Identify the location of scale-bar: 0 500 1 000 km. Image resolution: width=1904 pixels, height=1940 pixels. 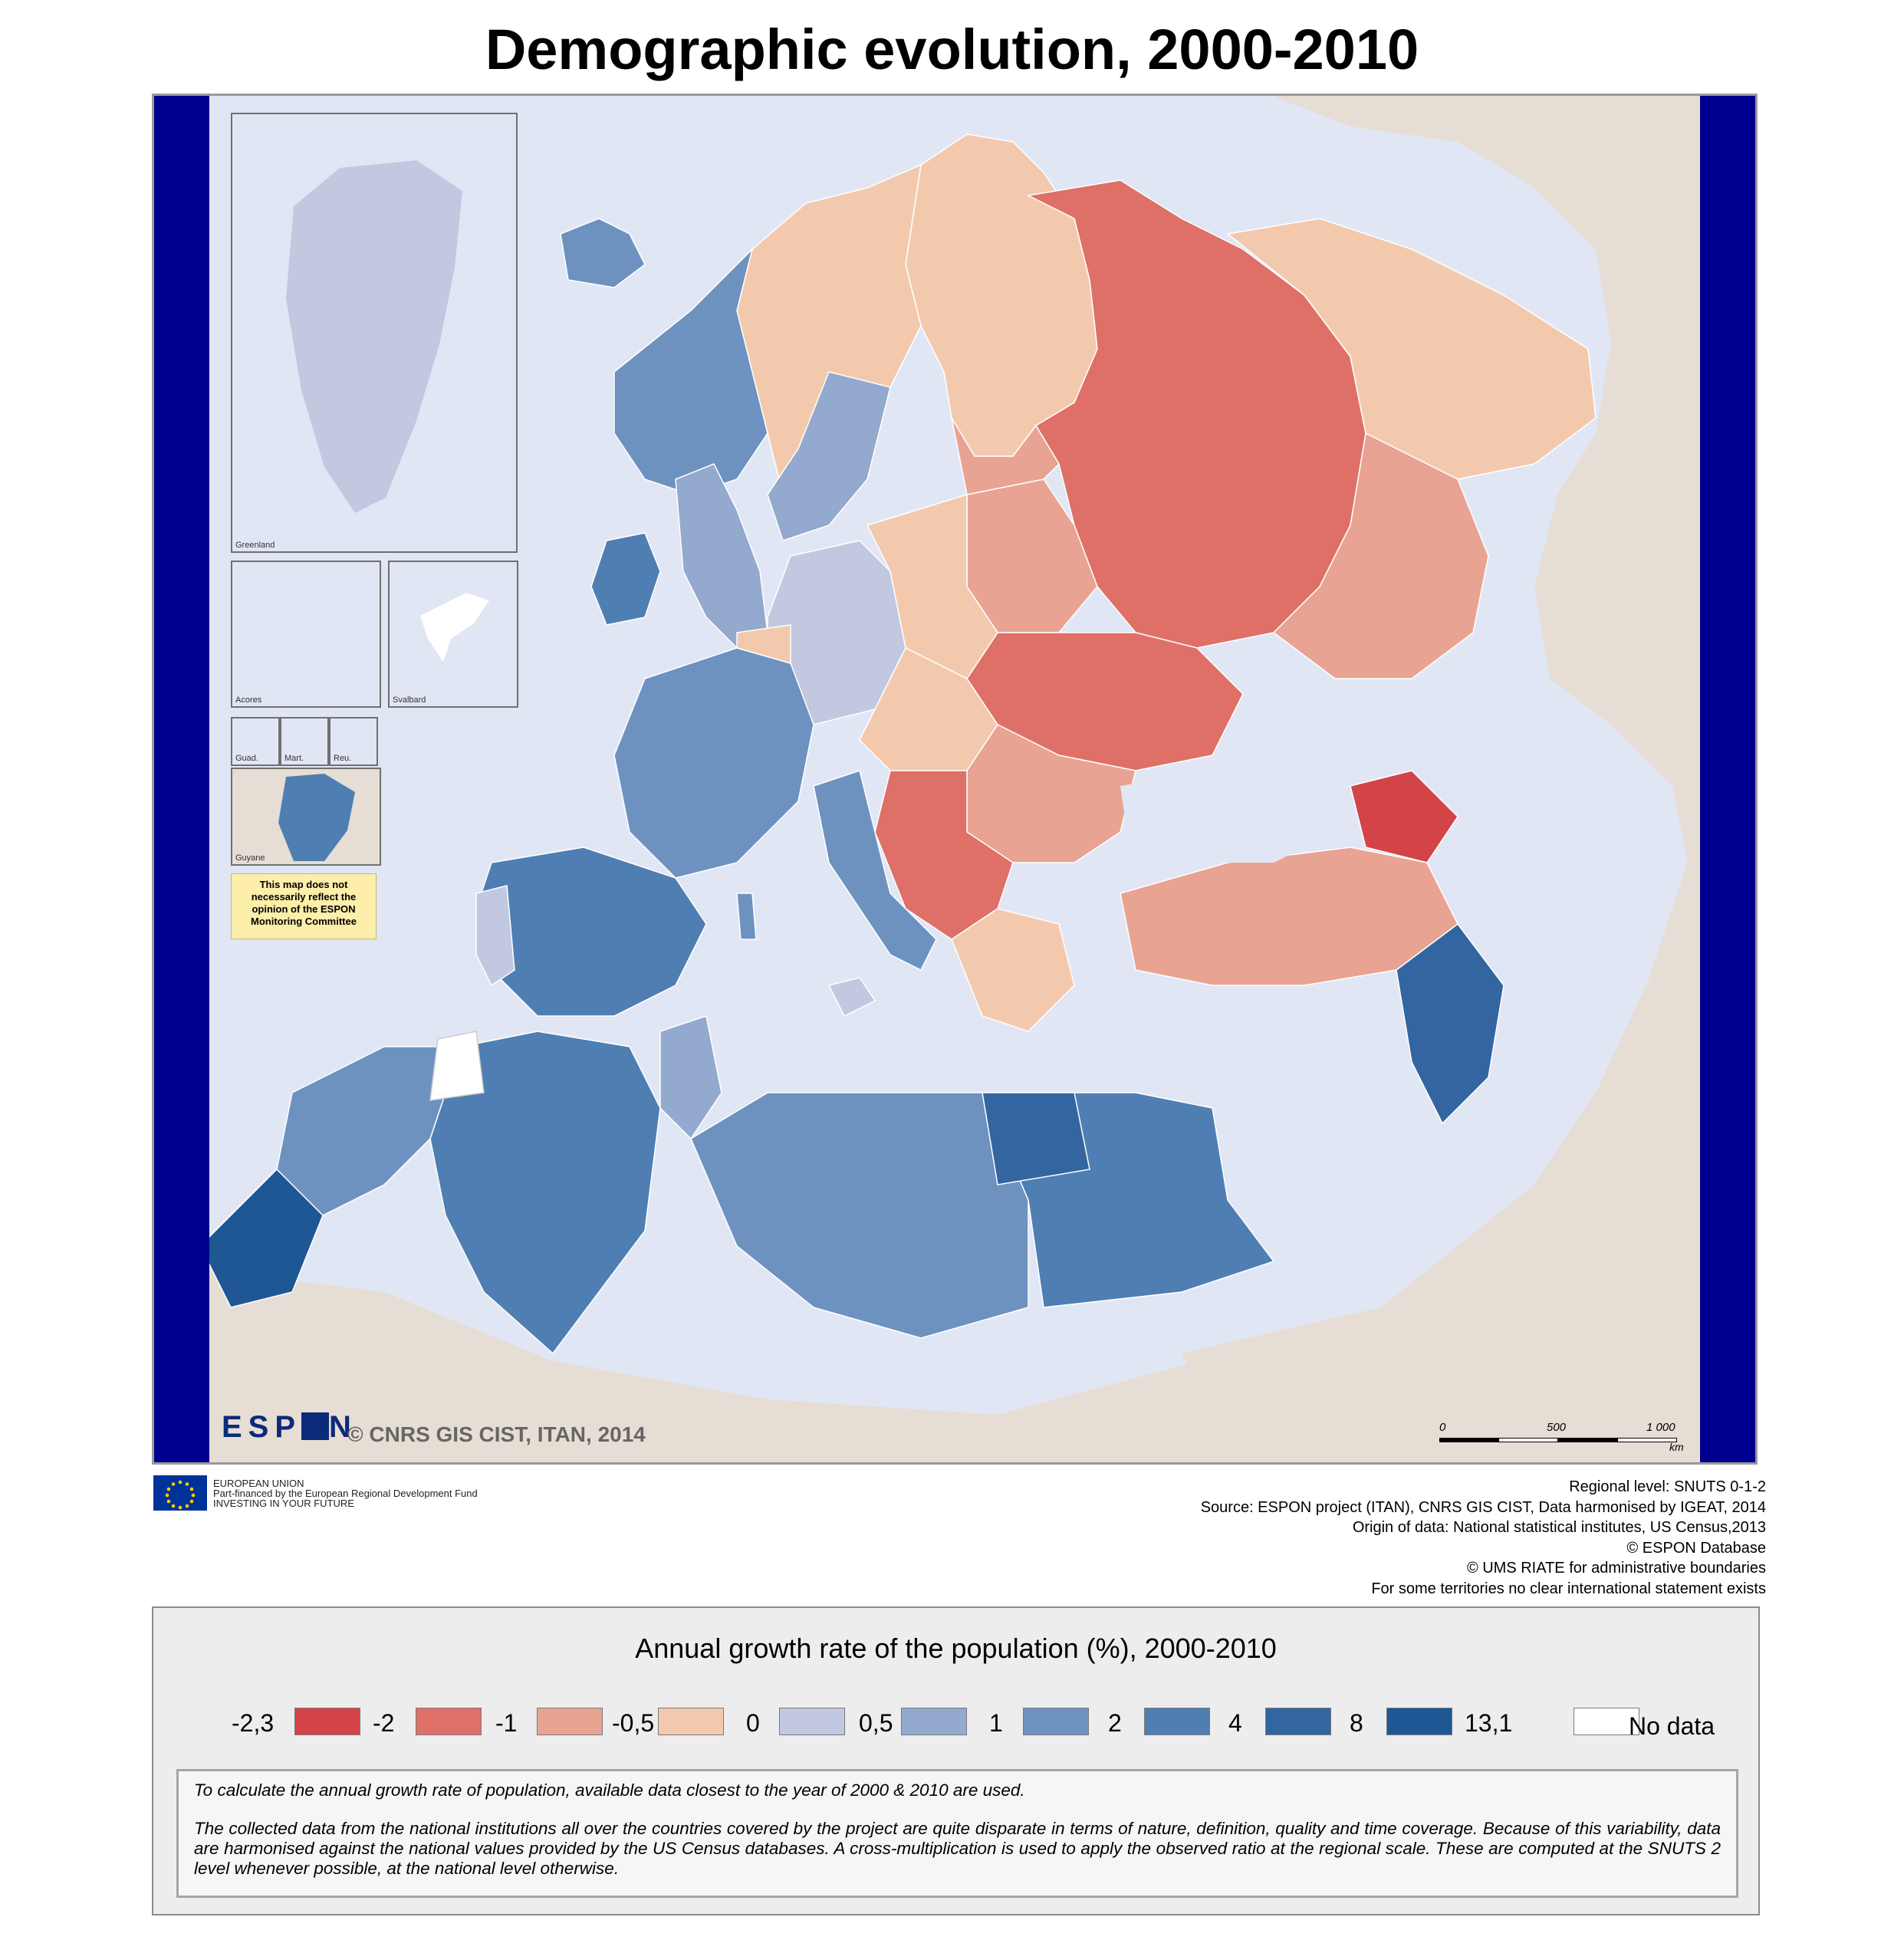
(1561, 1437).